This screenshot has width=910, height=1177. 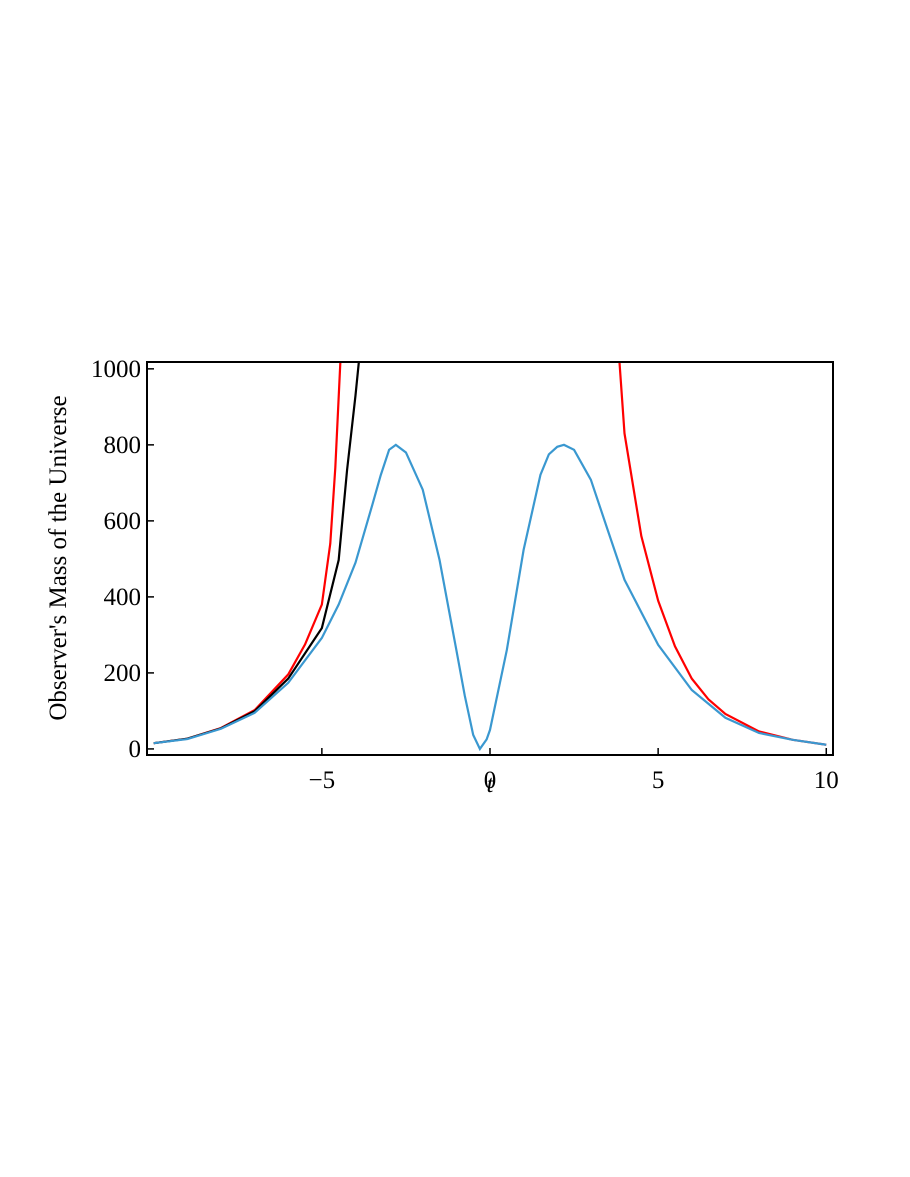 What do you see at coordinates (123, 445) in the screenshot?
I see `y-tick-label: 800` at bounding box center [123, 445].